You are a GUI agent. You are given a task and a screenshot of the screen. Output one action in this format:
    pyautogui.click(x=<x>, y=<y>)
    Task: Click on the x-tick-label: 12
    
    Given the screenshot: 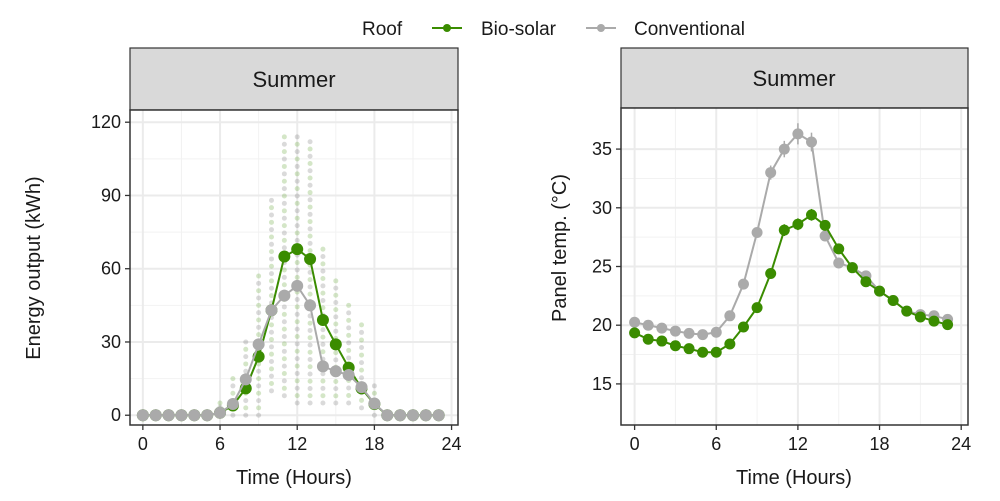 What is the action you would take?
    pyautogui.click(x=297, y=444)
    